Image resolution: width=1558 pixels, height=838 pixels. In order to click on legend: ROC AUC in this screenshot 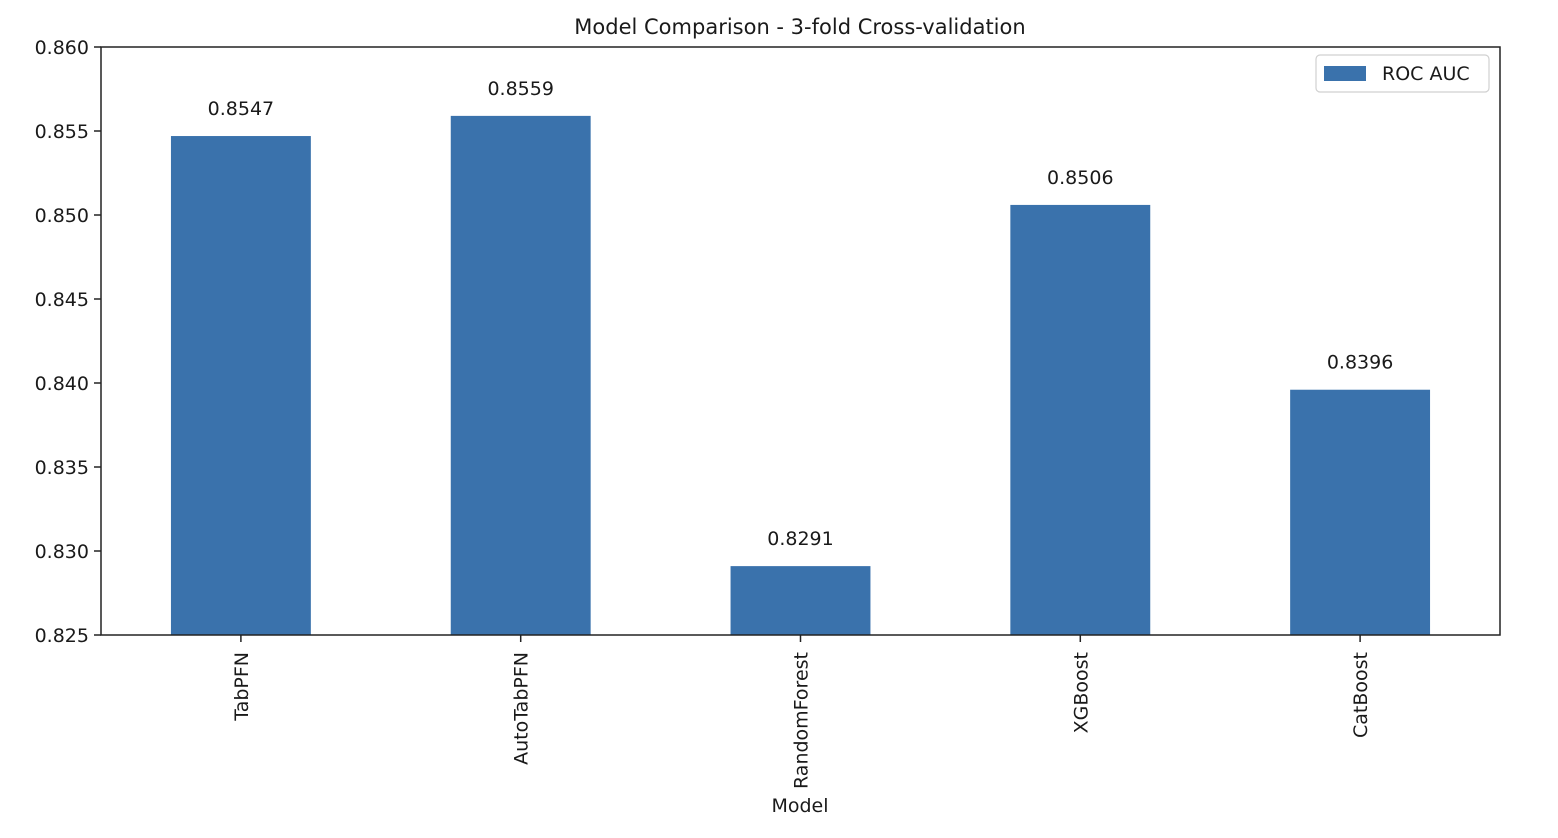, I will do `click(1402, 73)`.